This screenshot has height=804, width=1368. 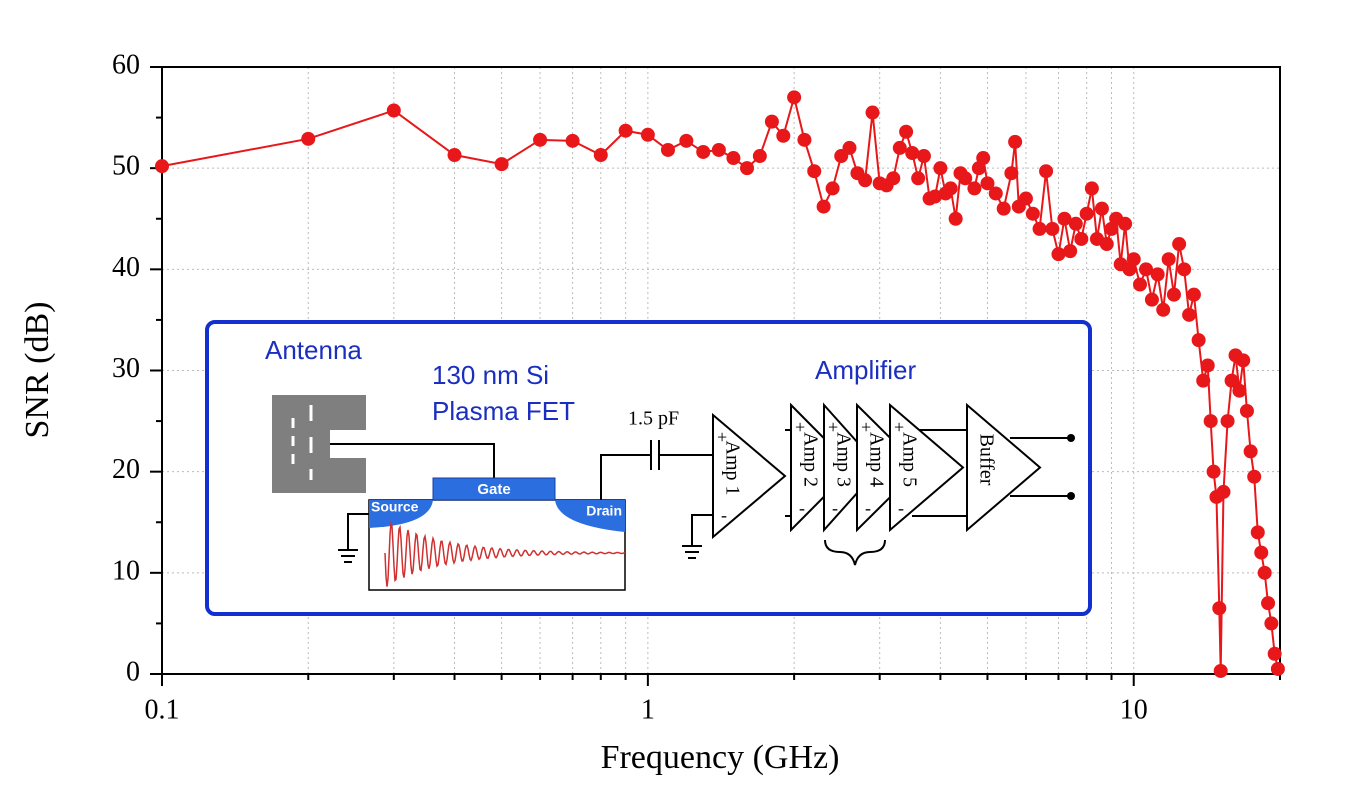 What do you see at coordinates (313, 350) in the screenshot?
I see `label: Antenna` at bounding box center [313, 350].